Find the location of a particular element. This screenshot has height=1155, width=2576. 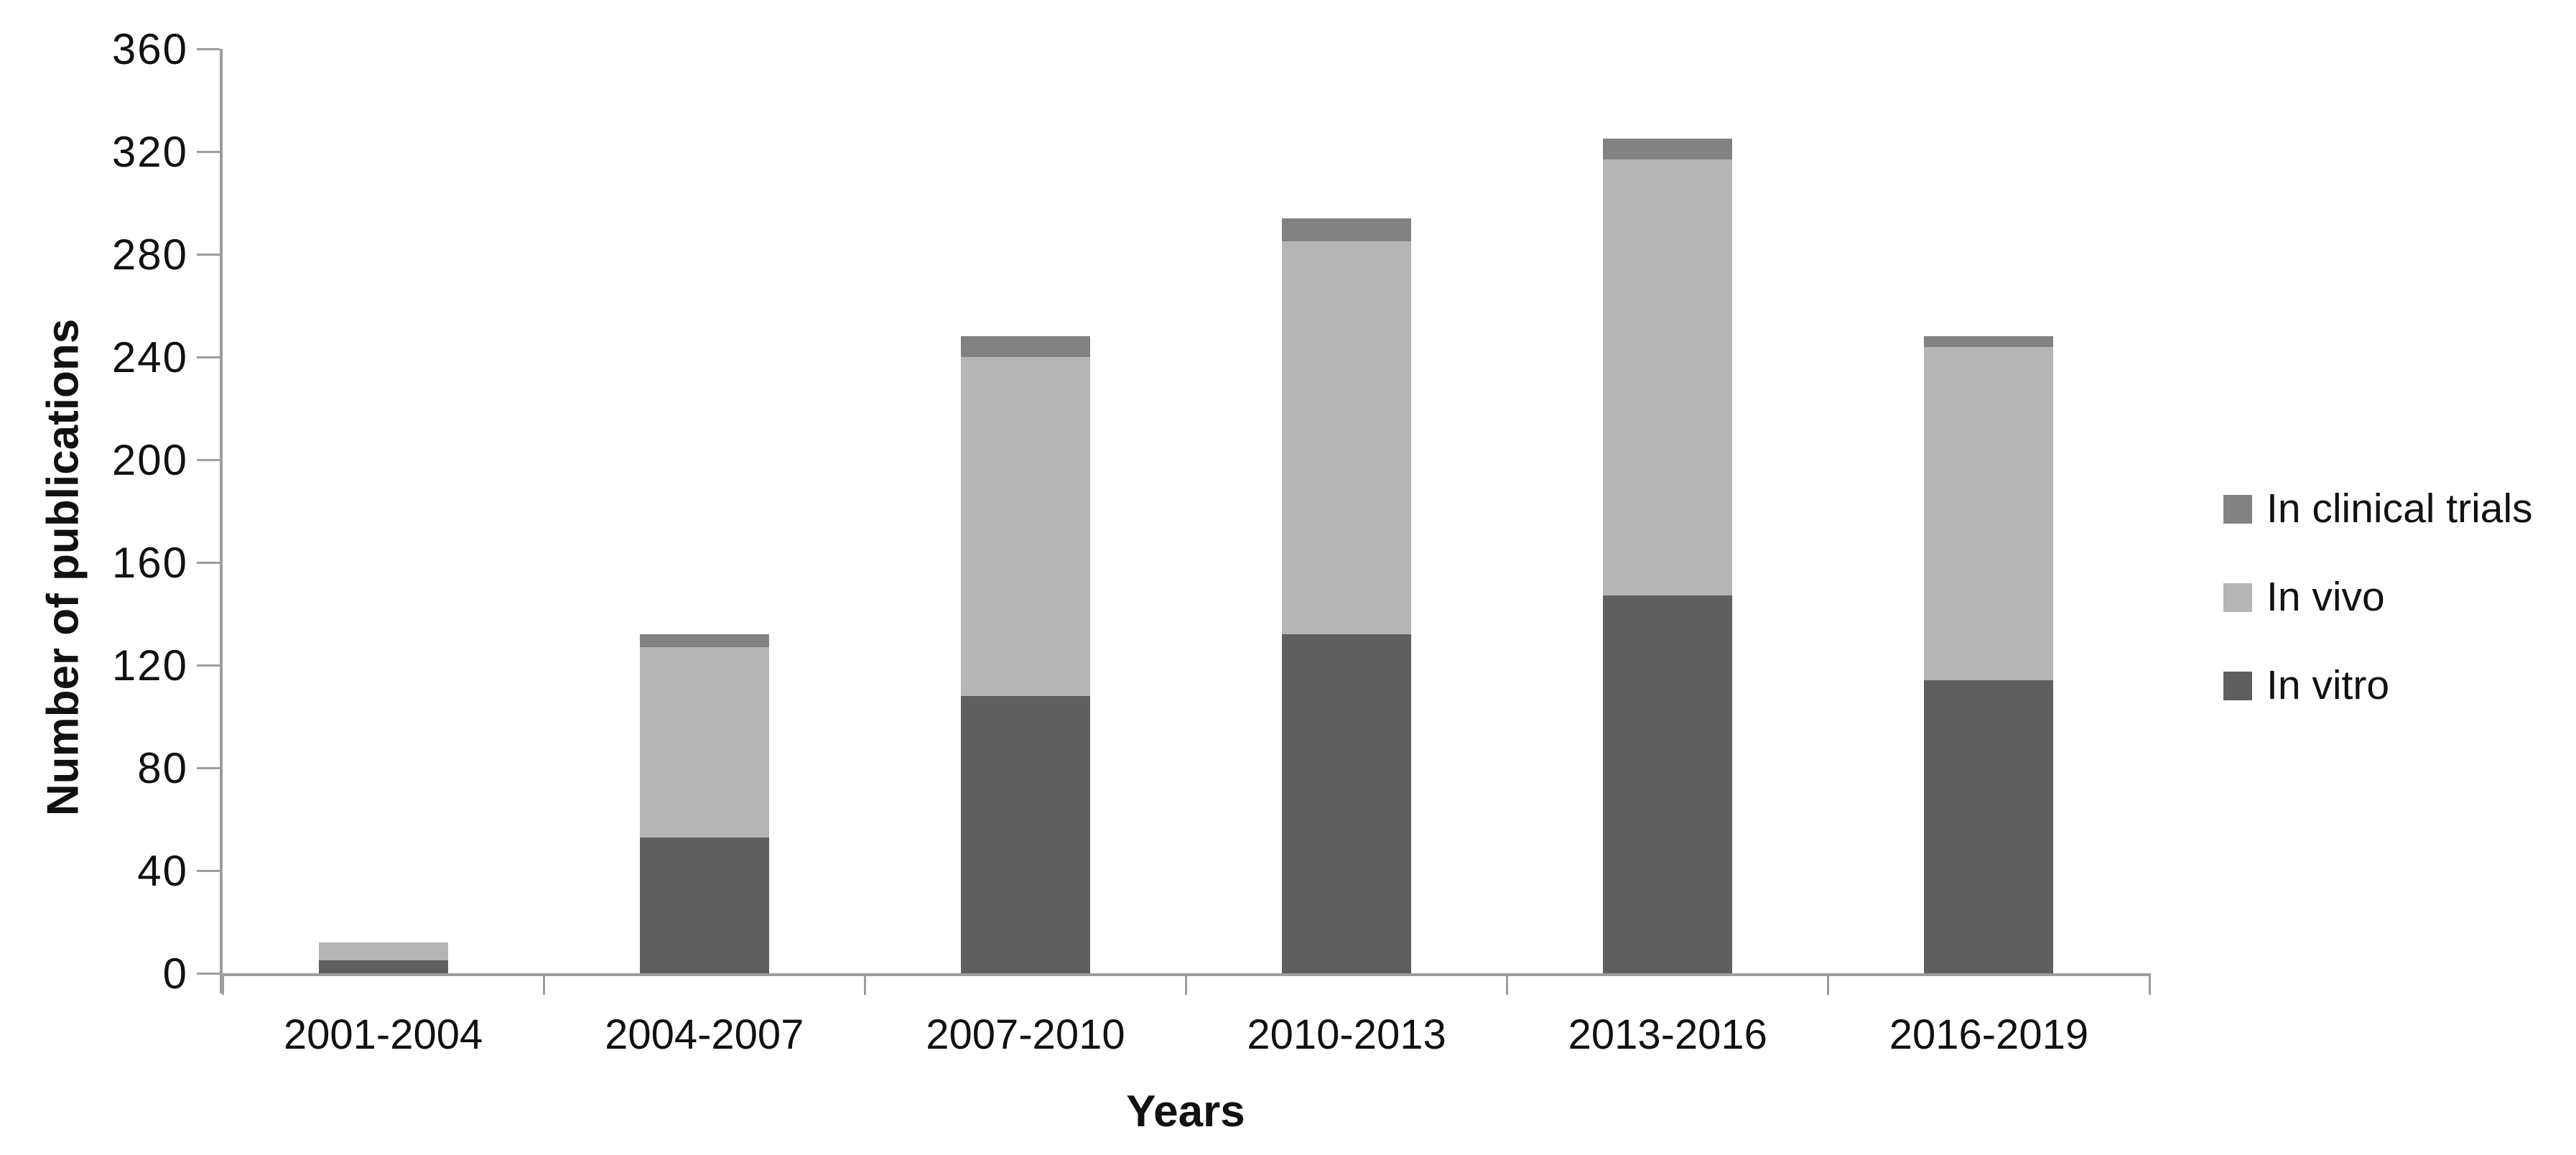

y-axis-tick-label: 240 is located at coordinates (149, 357).